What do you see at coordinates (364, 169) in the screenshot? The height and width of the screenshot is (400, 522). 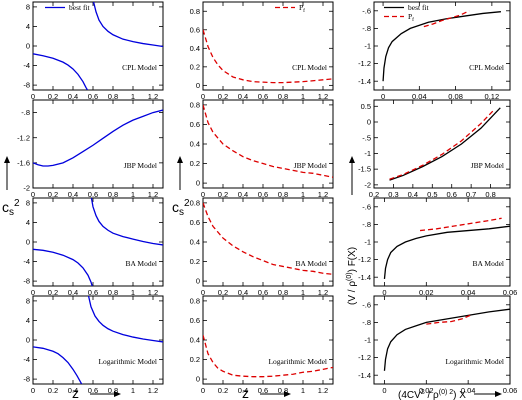 I see `y-tick-label: -1.5` at bounding box center [364, 169].